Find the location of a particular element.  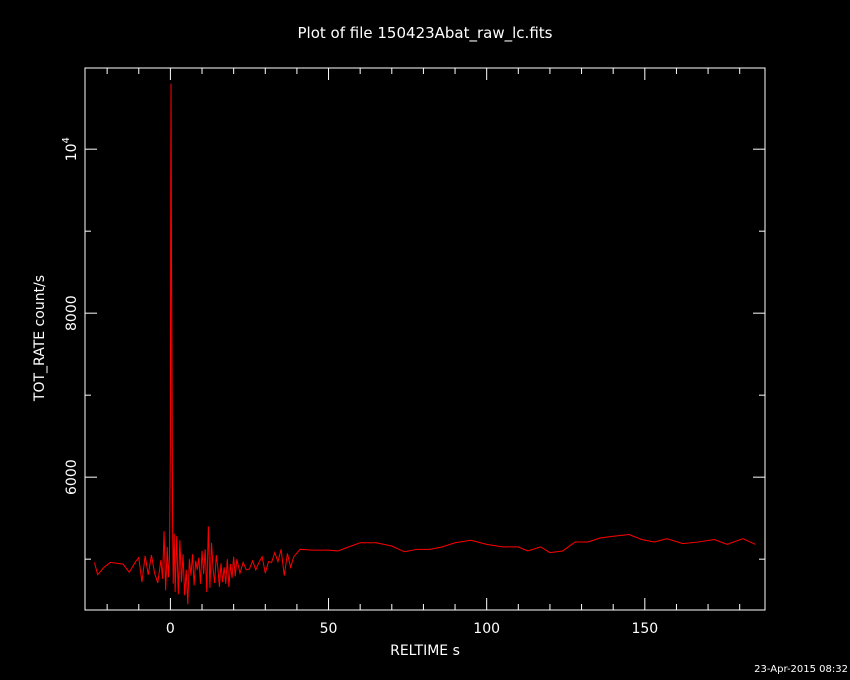

x-tick-label: 100 is located at coordinates (486, 629).